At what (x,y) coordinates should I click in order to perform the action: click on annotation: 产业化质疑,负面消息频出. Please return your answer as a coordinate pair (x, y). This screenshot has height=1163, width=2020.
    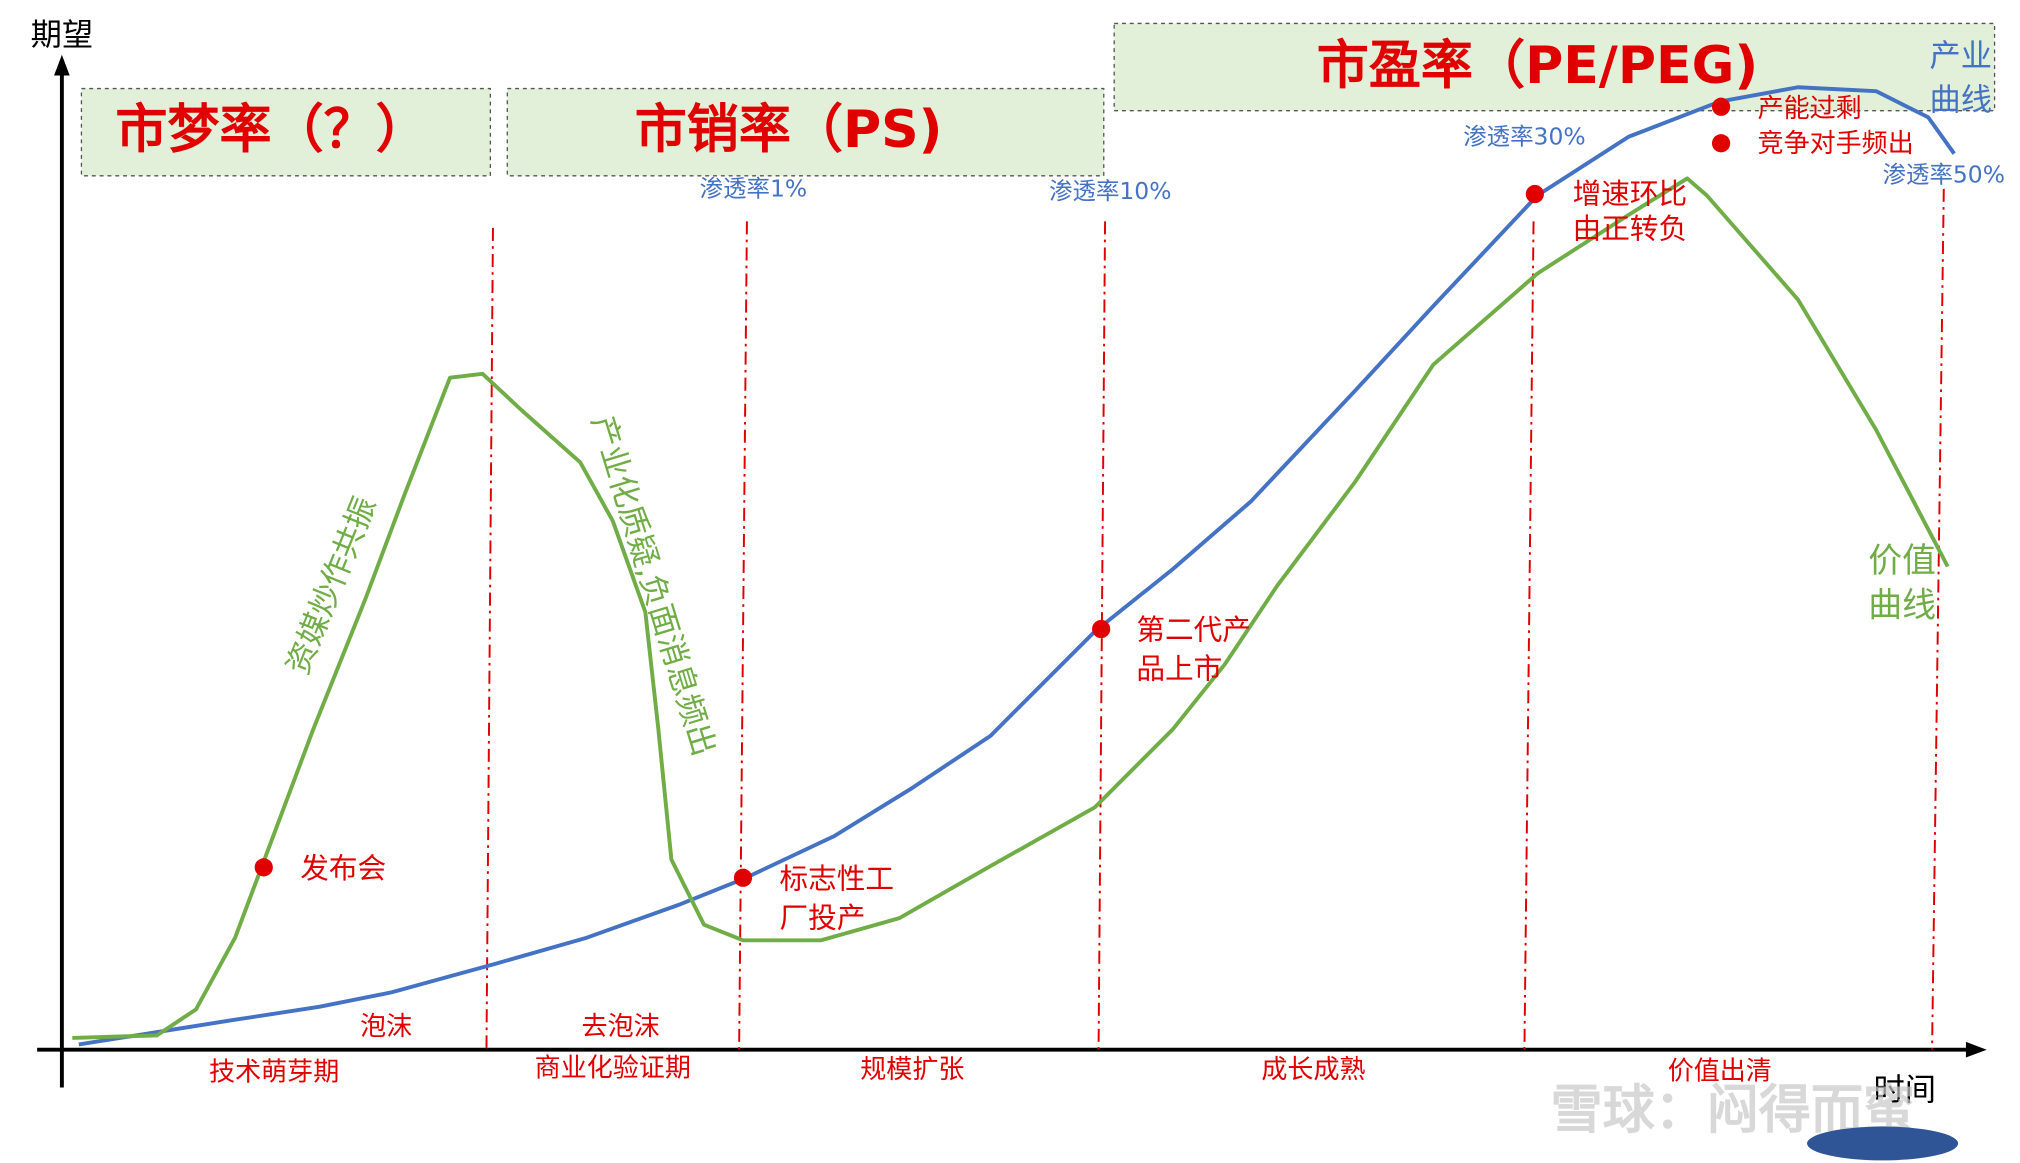
    Looking at the image, I should click on (653, 585).